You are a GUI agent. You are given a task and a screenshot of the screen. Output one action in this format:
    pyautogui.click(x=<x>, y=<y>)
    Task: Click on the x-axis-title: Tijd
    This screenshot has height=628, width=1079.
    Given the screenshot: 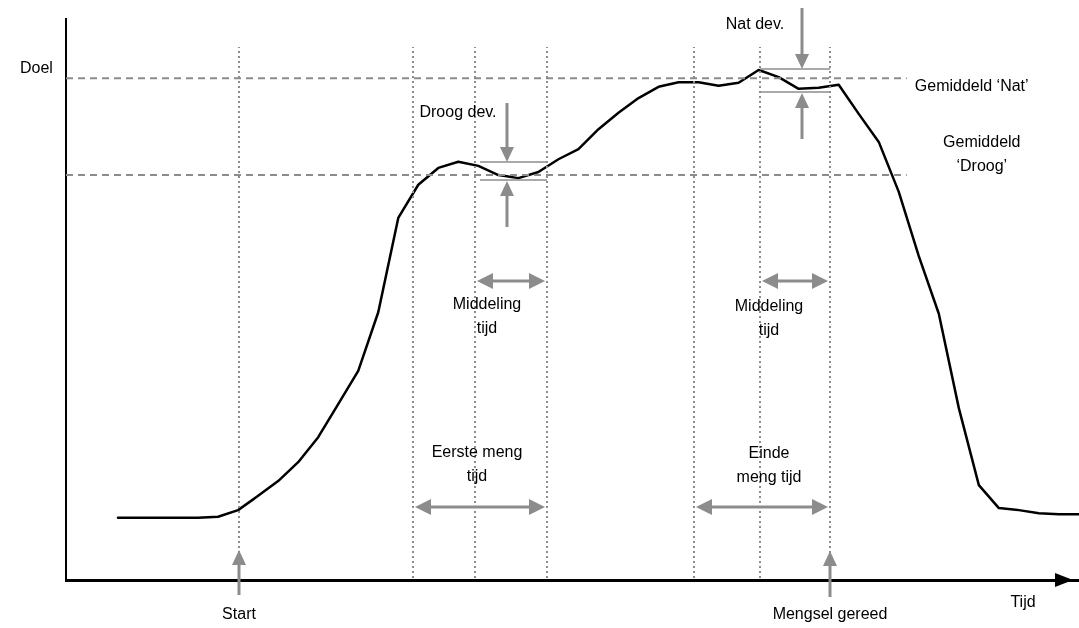 What is the action you would take?
    pyautogui.click(x=1023, y=602)
    